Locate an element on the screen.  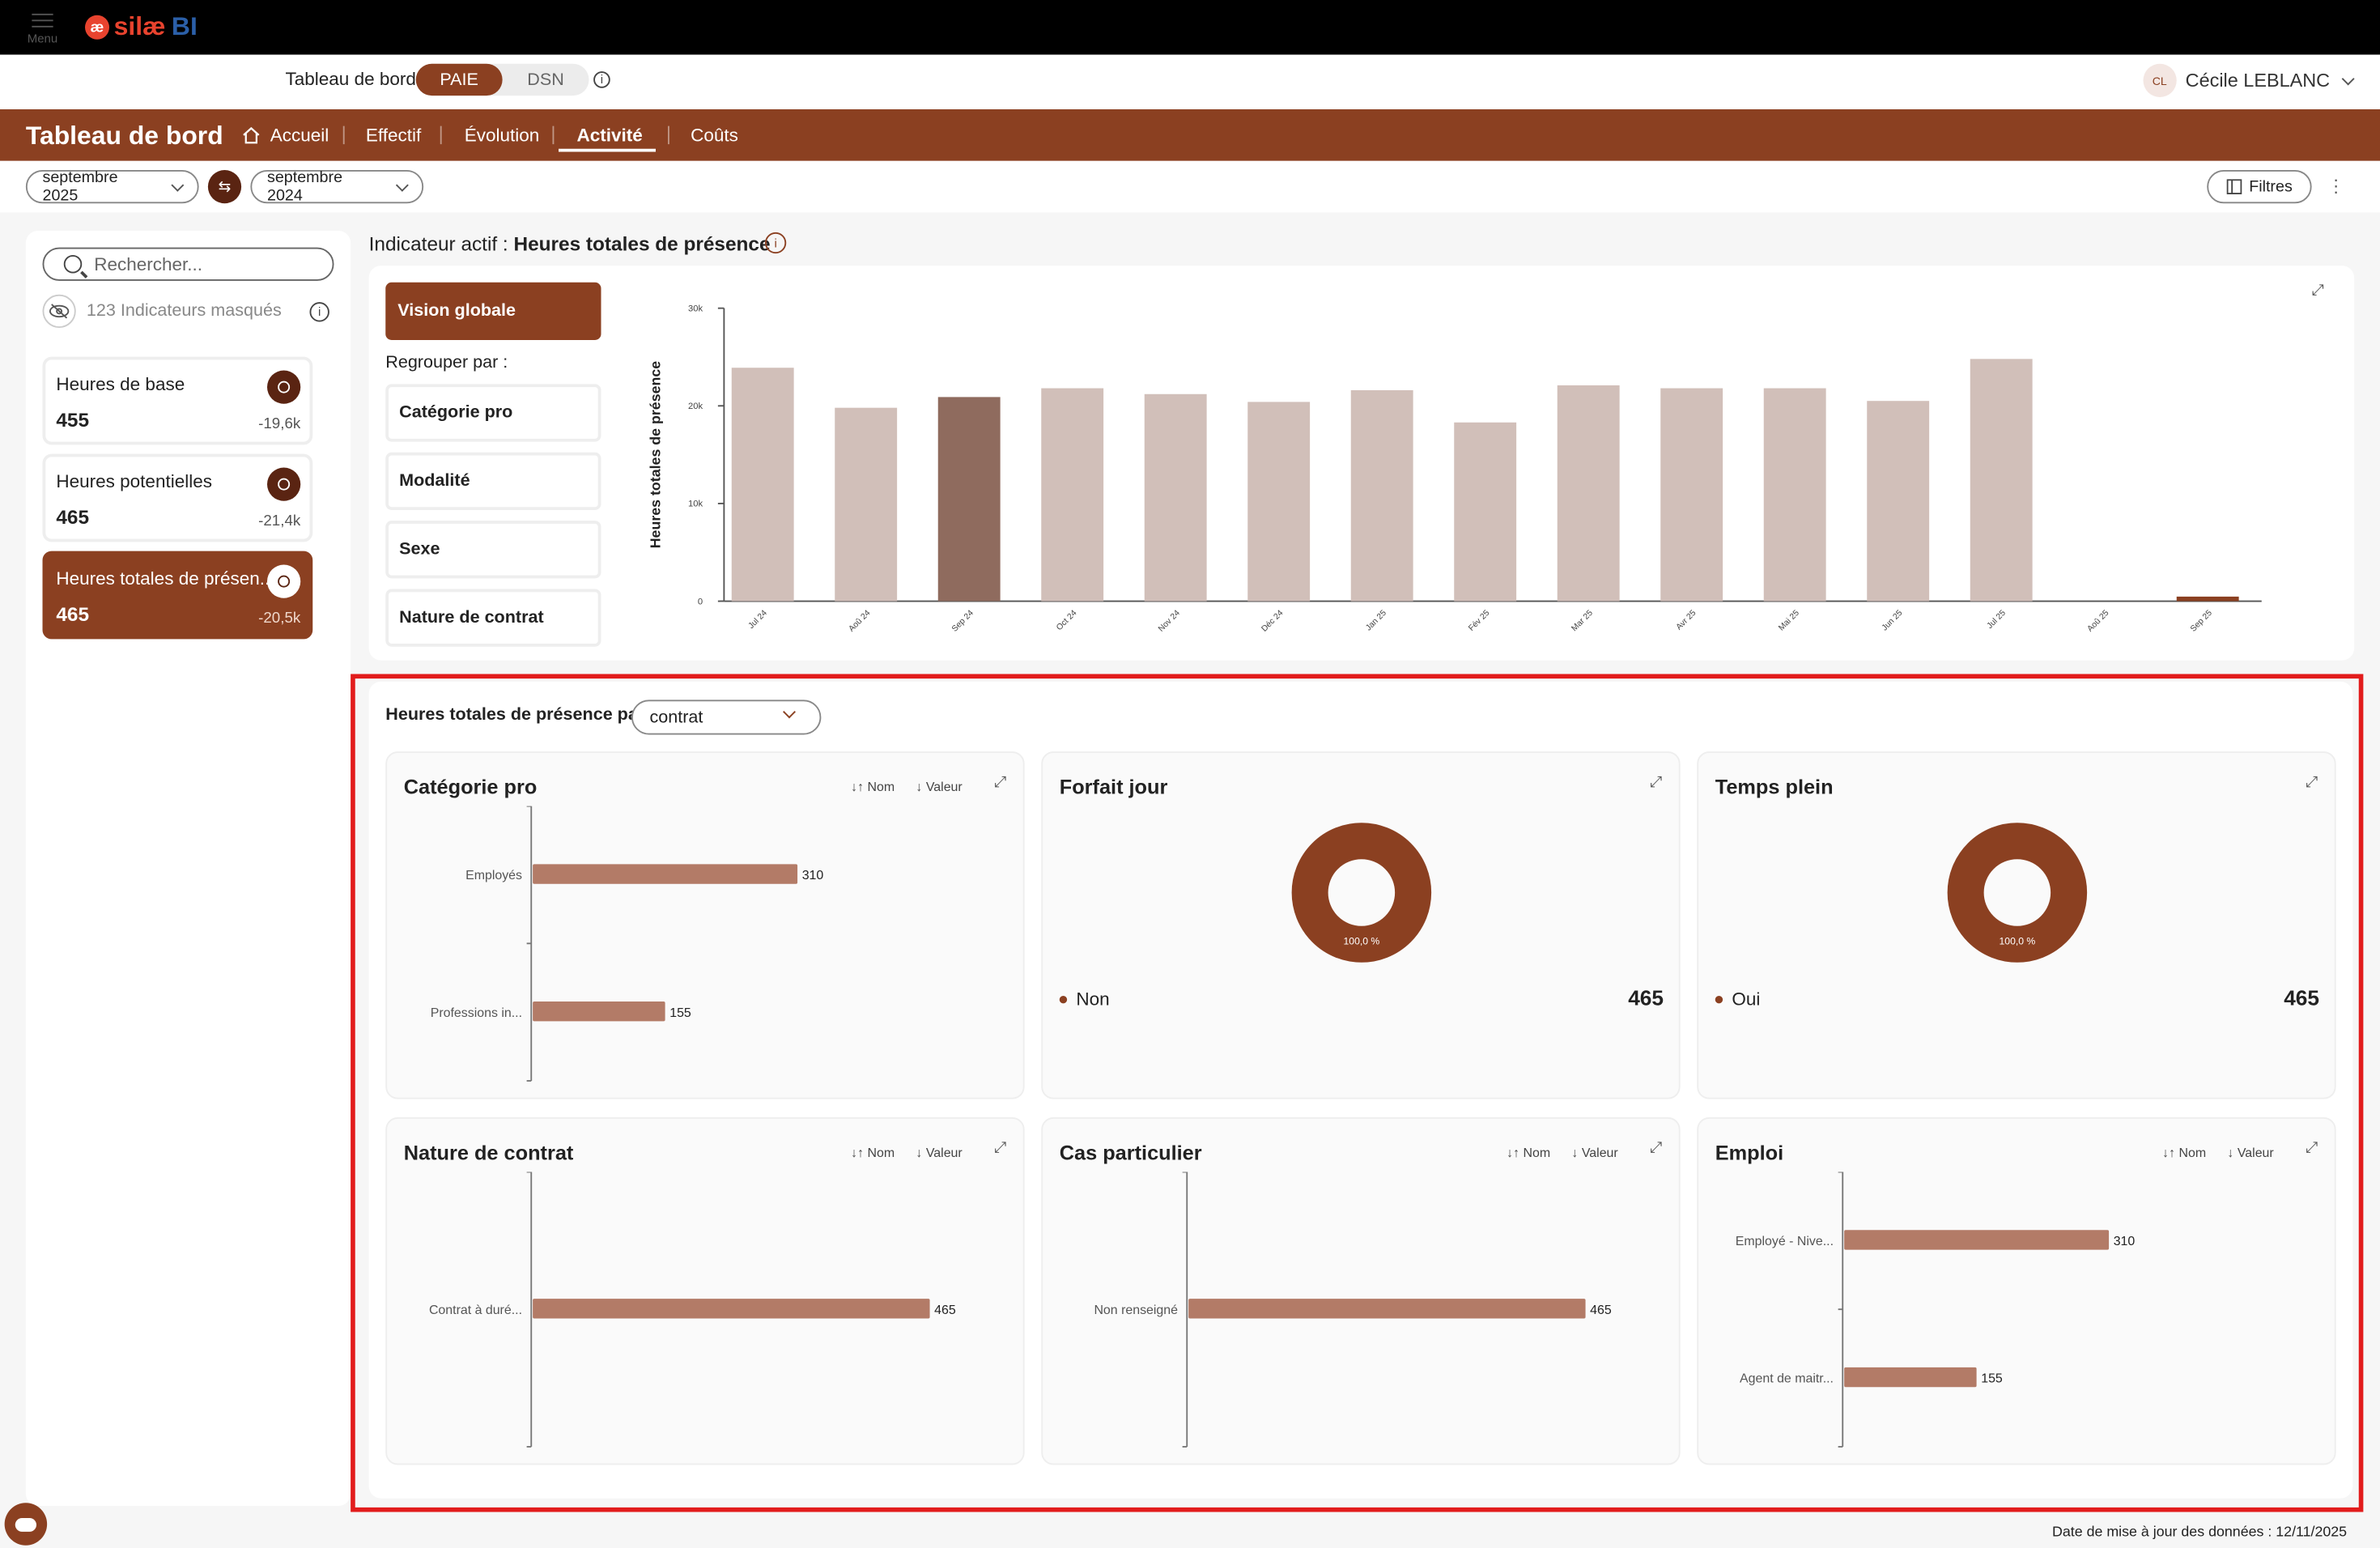
data-label: 465 is located at coordinates (945, 1310).